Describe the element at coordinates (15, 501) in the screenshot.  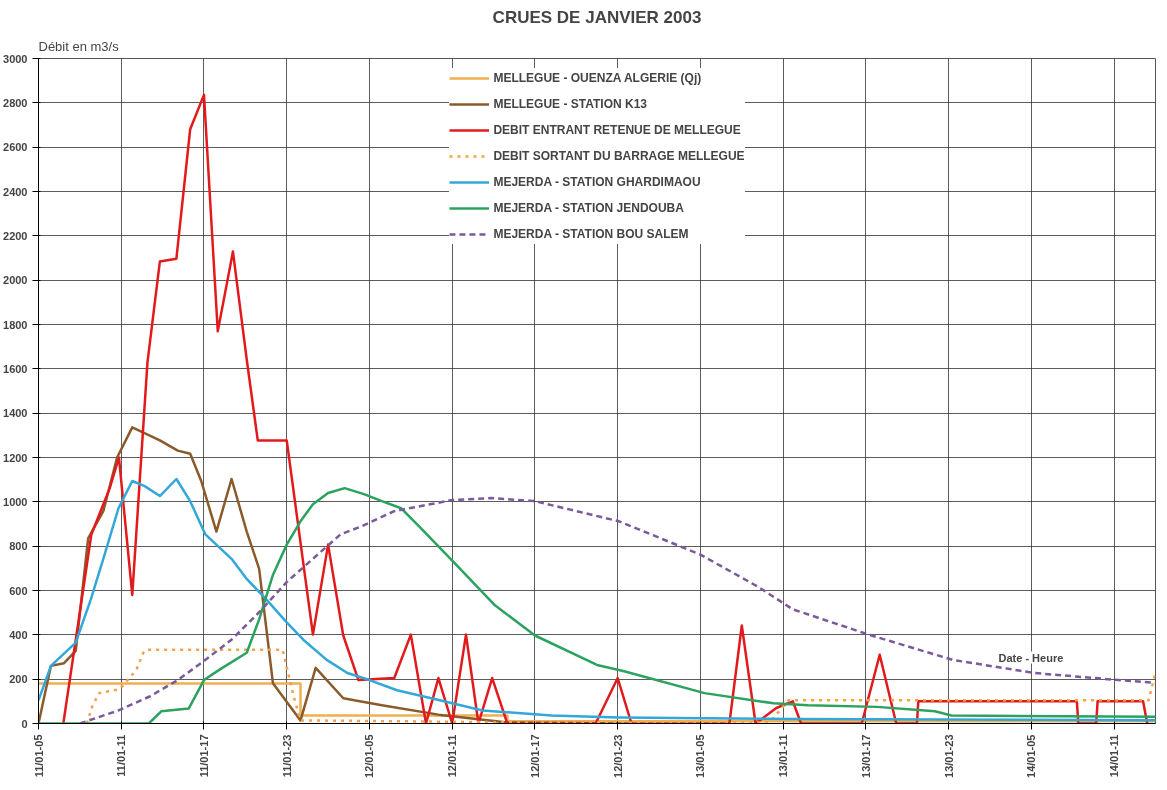
I see `y-tick-label: 1000` at that location.